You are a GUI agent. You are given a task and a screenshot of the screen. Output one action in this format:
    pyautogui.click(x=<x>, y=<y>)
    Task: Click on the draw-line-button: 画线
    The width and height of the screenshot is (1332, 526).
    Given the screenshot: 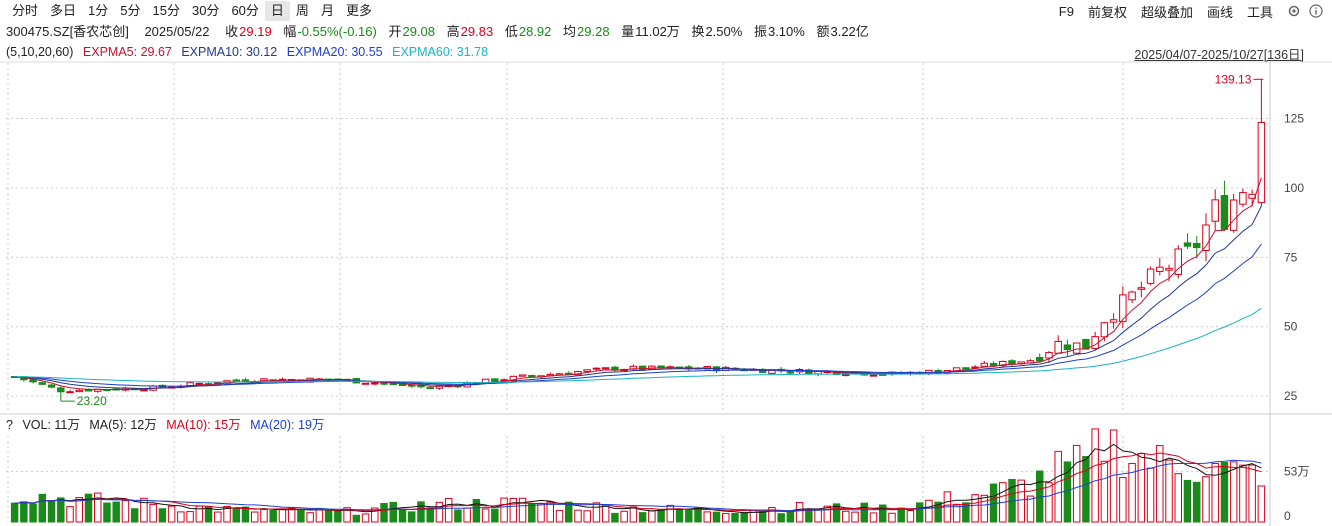 What is the action you would take?
    pyautogui.click(x=1219, y=12)
    